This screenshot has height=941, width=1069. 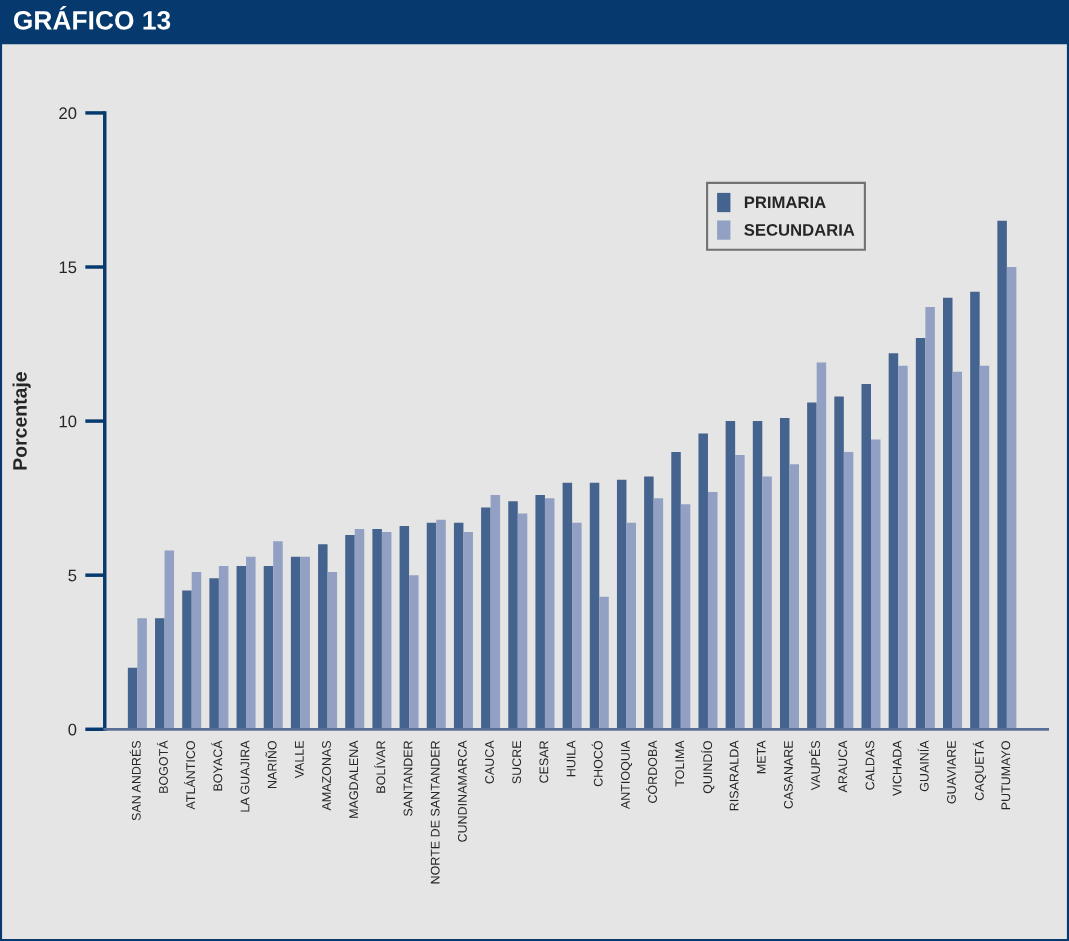 What do you see at coordinates (815, 765) in the screenshot?
I see `x-tick-label: VAUPÉS` at bounding box center [815, 765].